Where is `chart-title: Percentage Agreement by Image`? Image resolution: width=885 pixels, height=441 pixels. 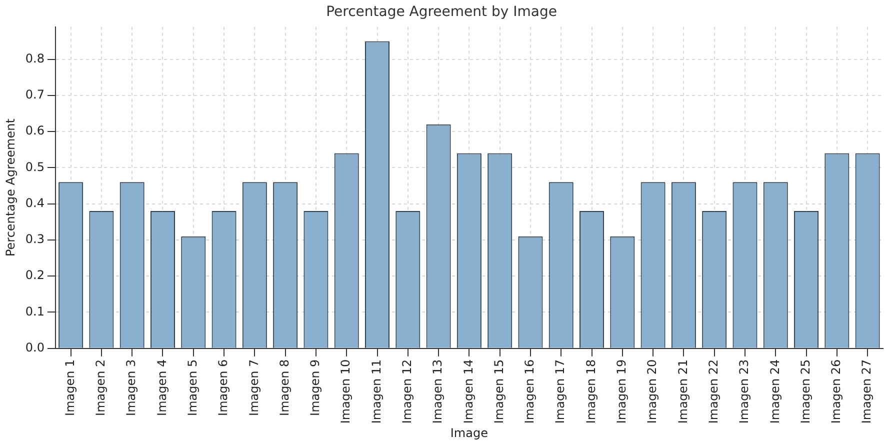
chart-title: Percentage Agreement by Image is located at coordinates (441, 12).